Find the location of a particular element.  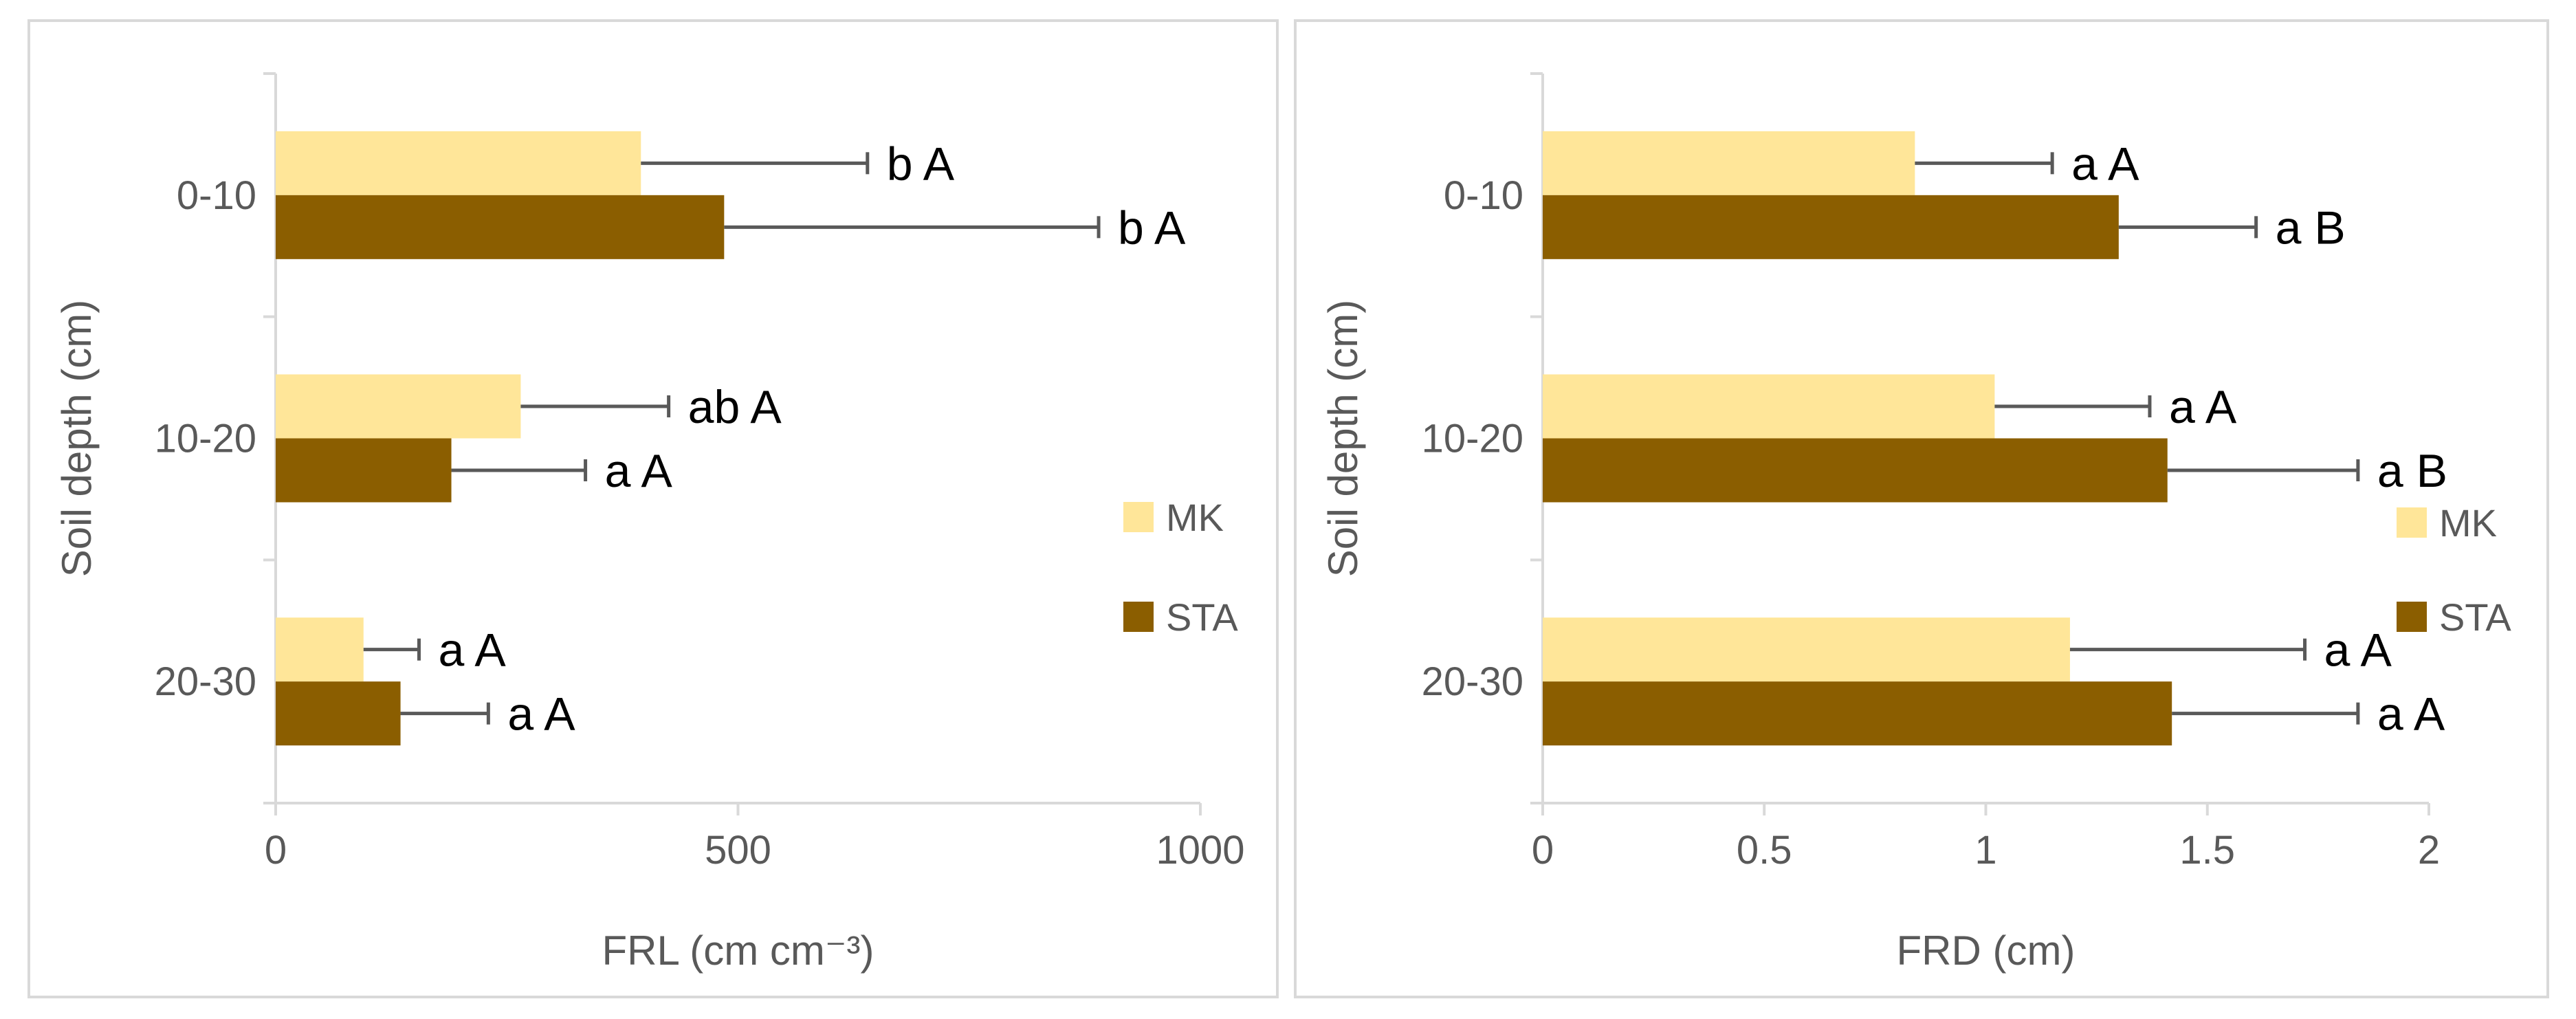

x-tick-label: 2 is located at coordinates (2429, 850).